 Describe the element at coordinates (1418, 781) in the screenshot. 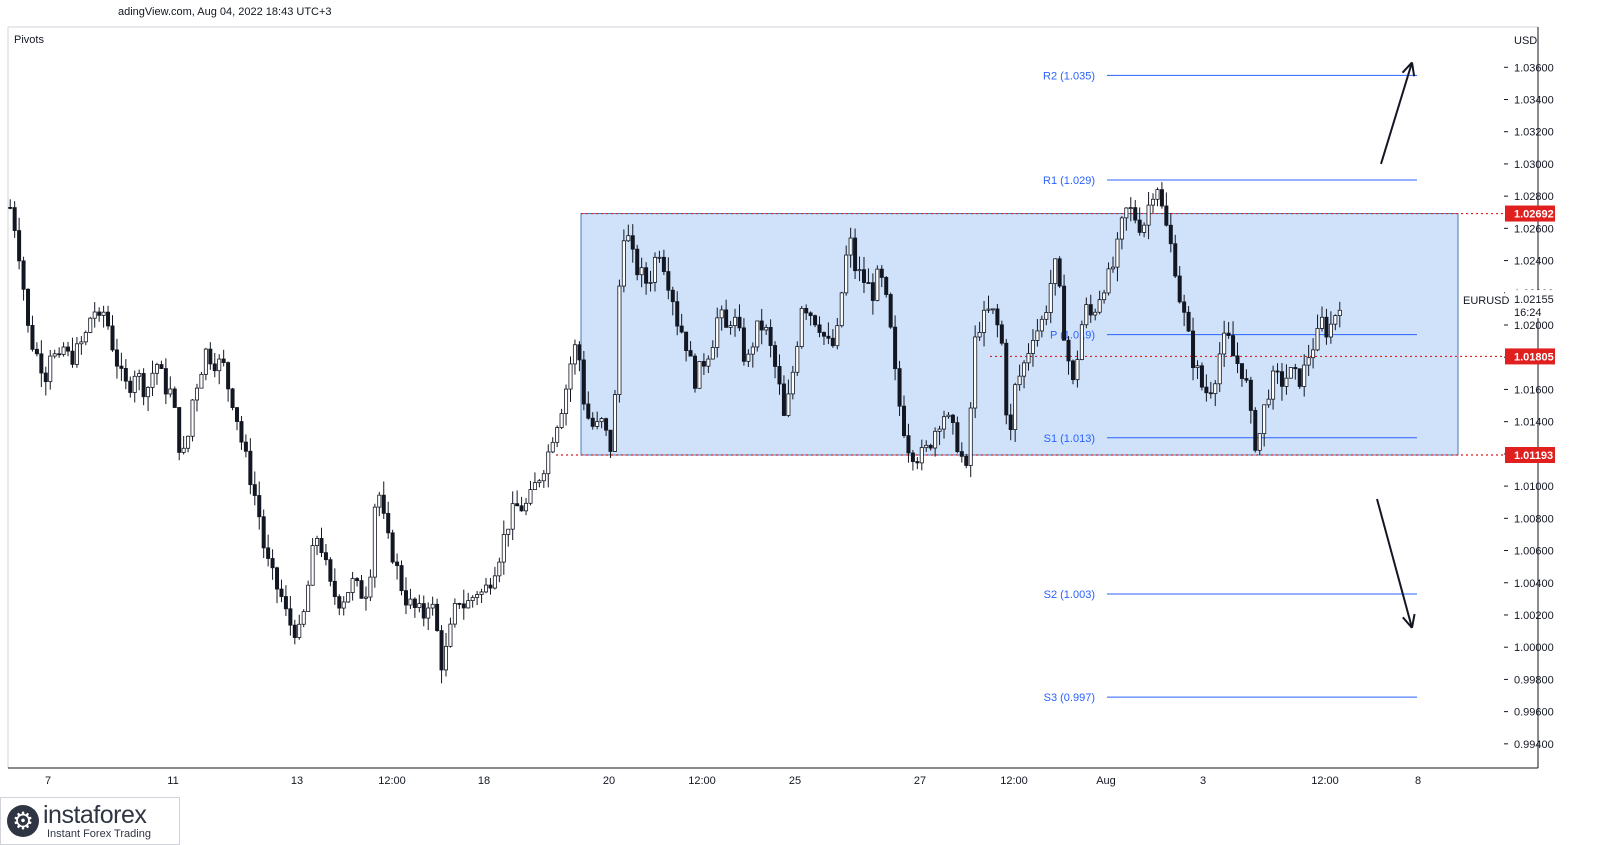

I see `x-tick-label: 8` at that location.